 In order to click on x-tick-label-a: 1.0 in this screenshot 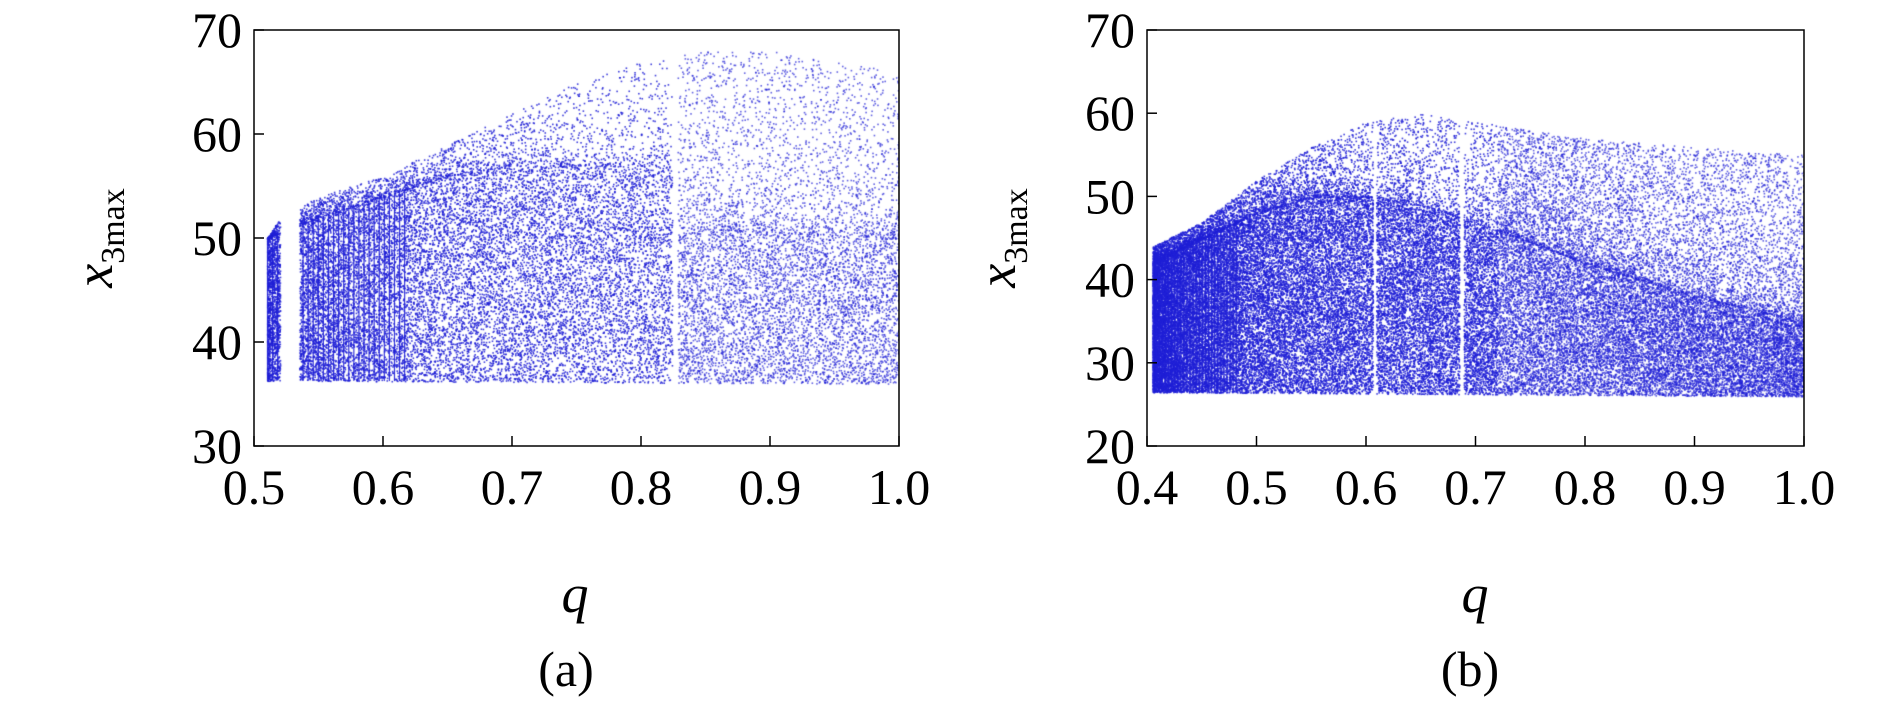, I will do `click(899, 487)`.